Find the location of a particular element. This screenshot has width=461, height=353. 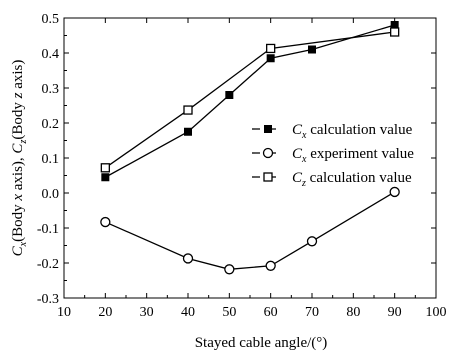

y-tick-label: -0.1 is located at coordinates (48, 229).